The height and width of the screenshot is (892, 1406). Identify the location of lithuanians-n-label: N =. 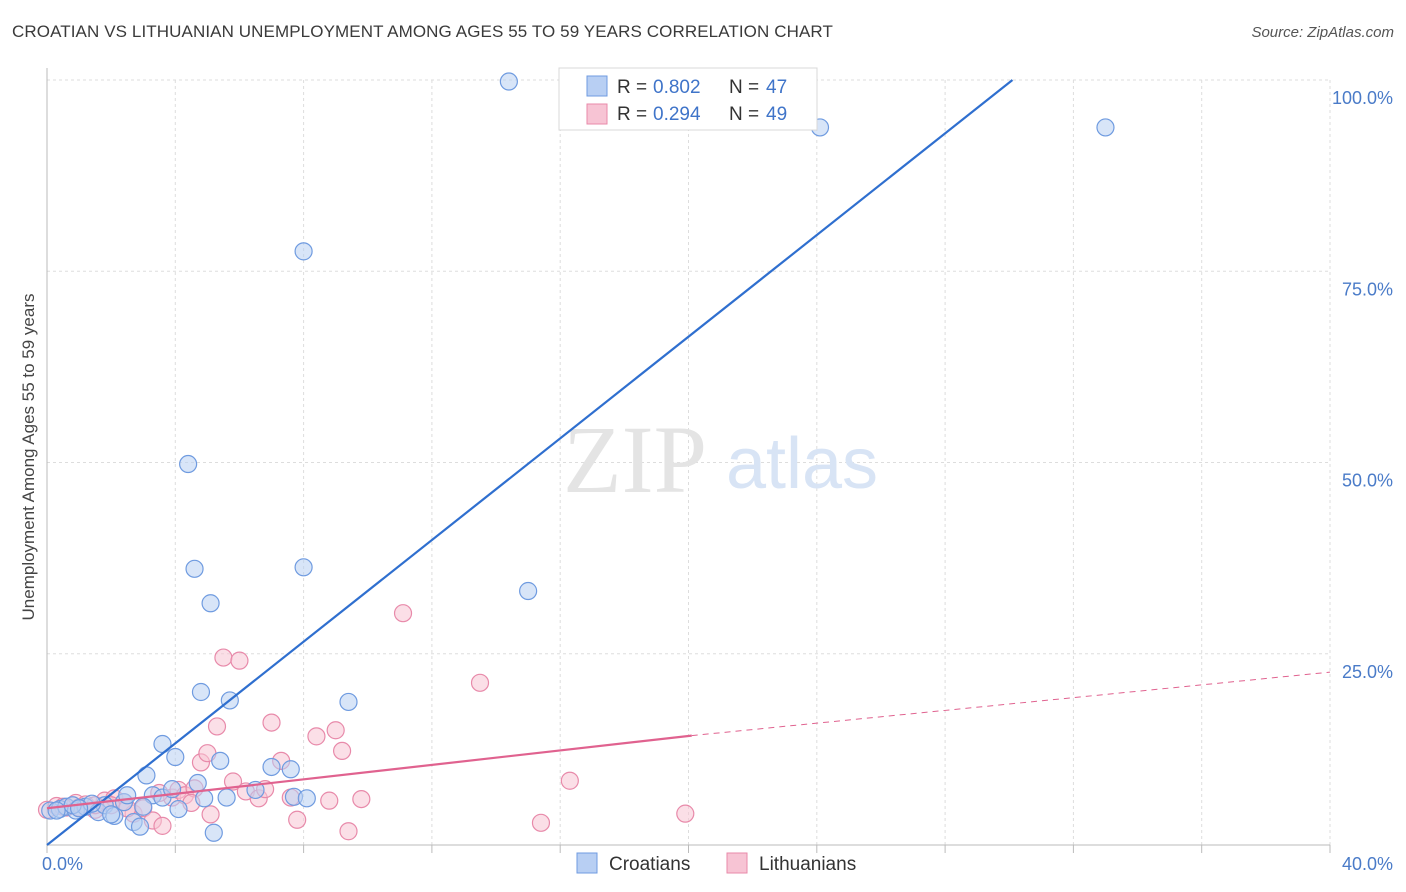
(744, 114).